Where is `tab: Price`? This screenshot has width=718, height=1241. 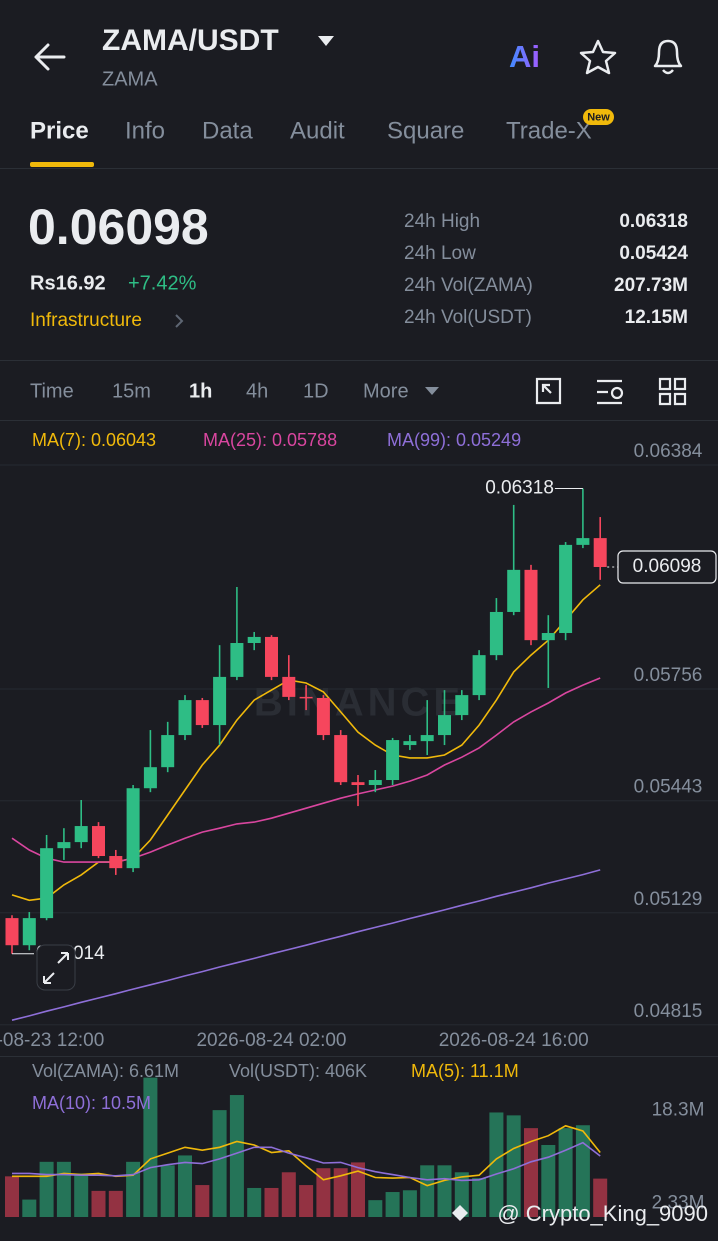
tab: Price is located at coordinates (59, 130).